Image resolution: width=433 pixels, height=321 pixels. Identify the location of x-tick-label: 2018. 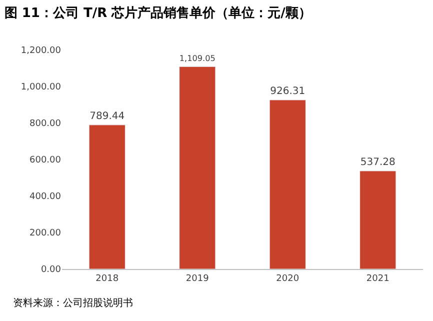
(107, 279).